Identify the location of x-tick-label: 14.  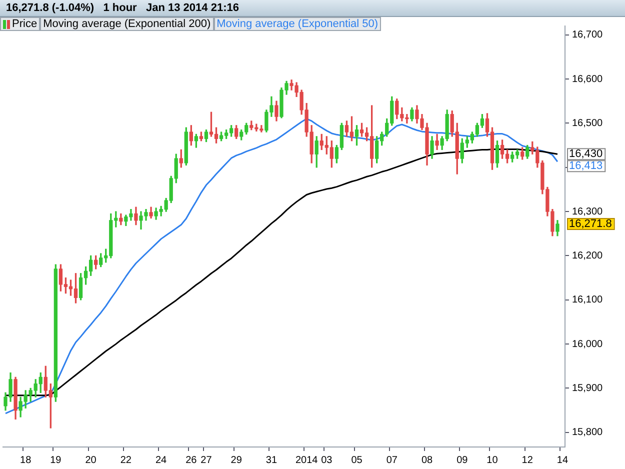
(562, 460).